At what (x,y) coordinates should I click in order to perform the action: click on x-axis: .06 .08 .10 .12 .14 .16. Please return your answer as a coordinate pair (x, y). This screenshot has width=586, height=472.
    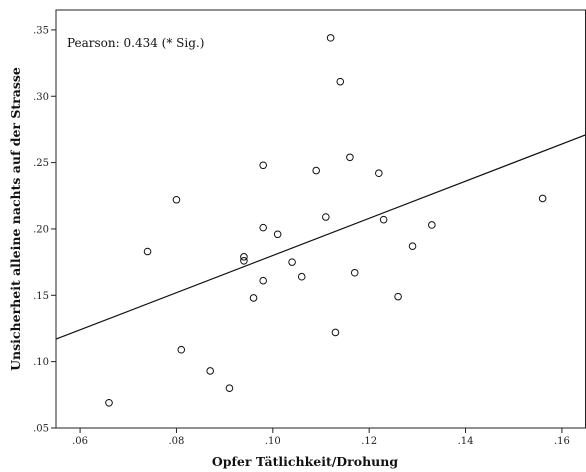
    Looking at the image, I should click on (321, 437).